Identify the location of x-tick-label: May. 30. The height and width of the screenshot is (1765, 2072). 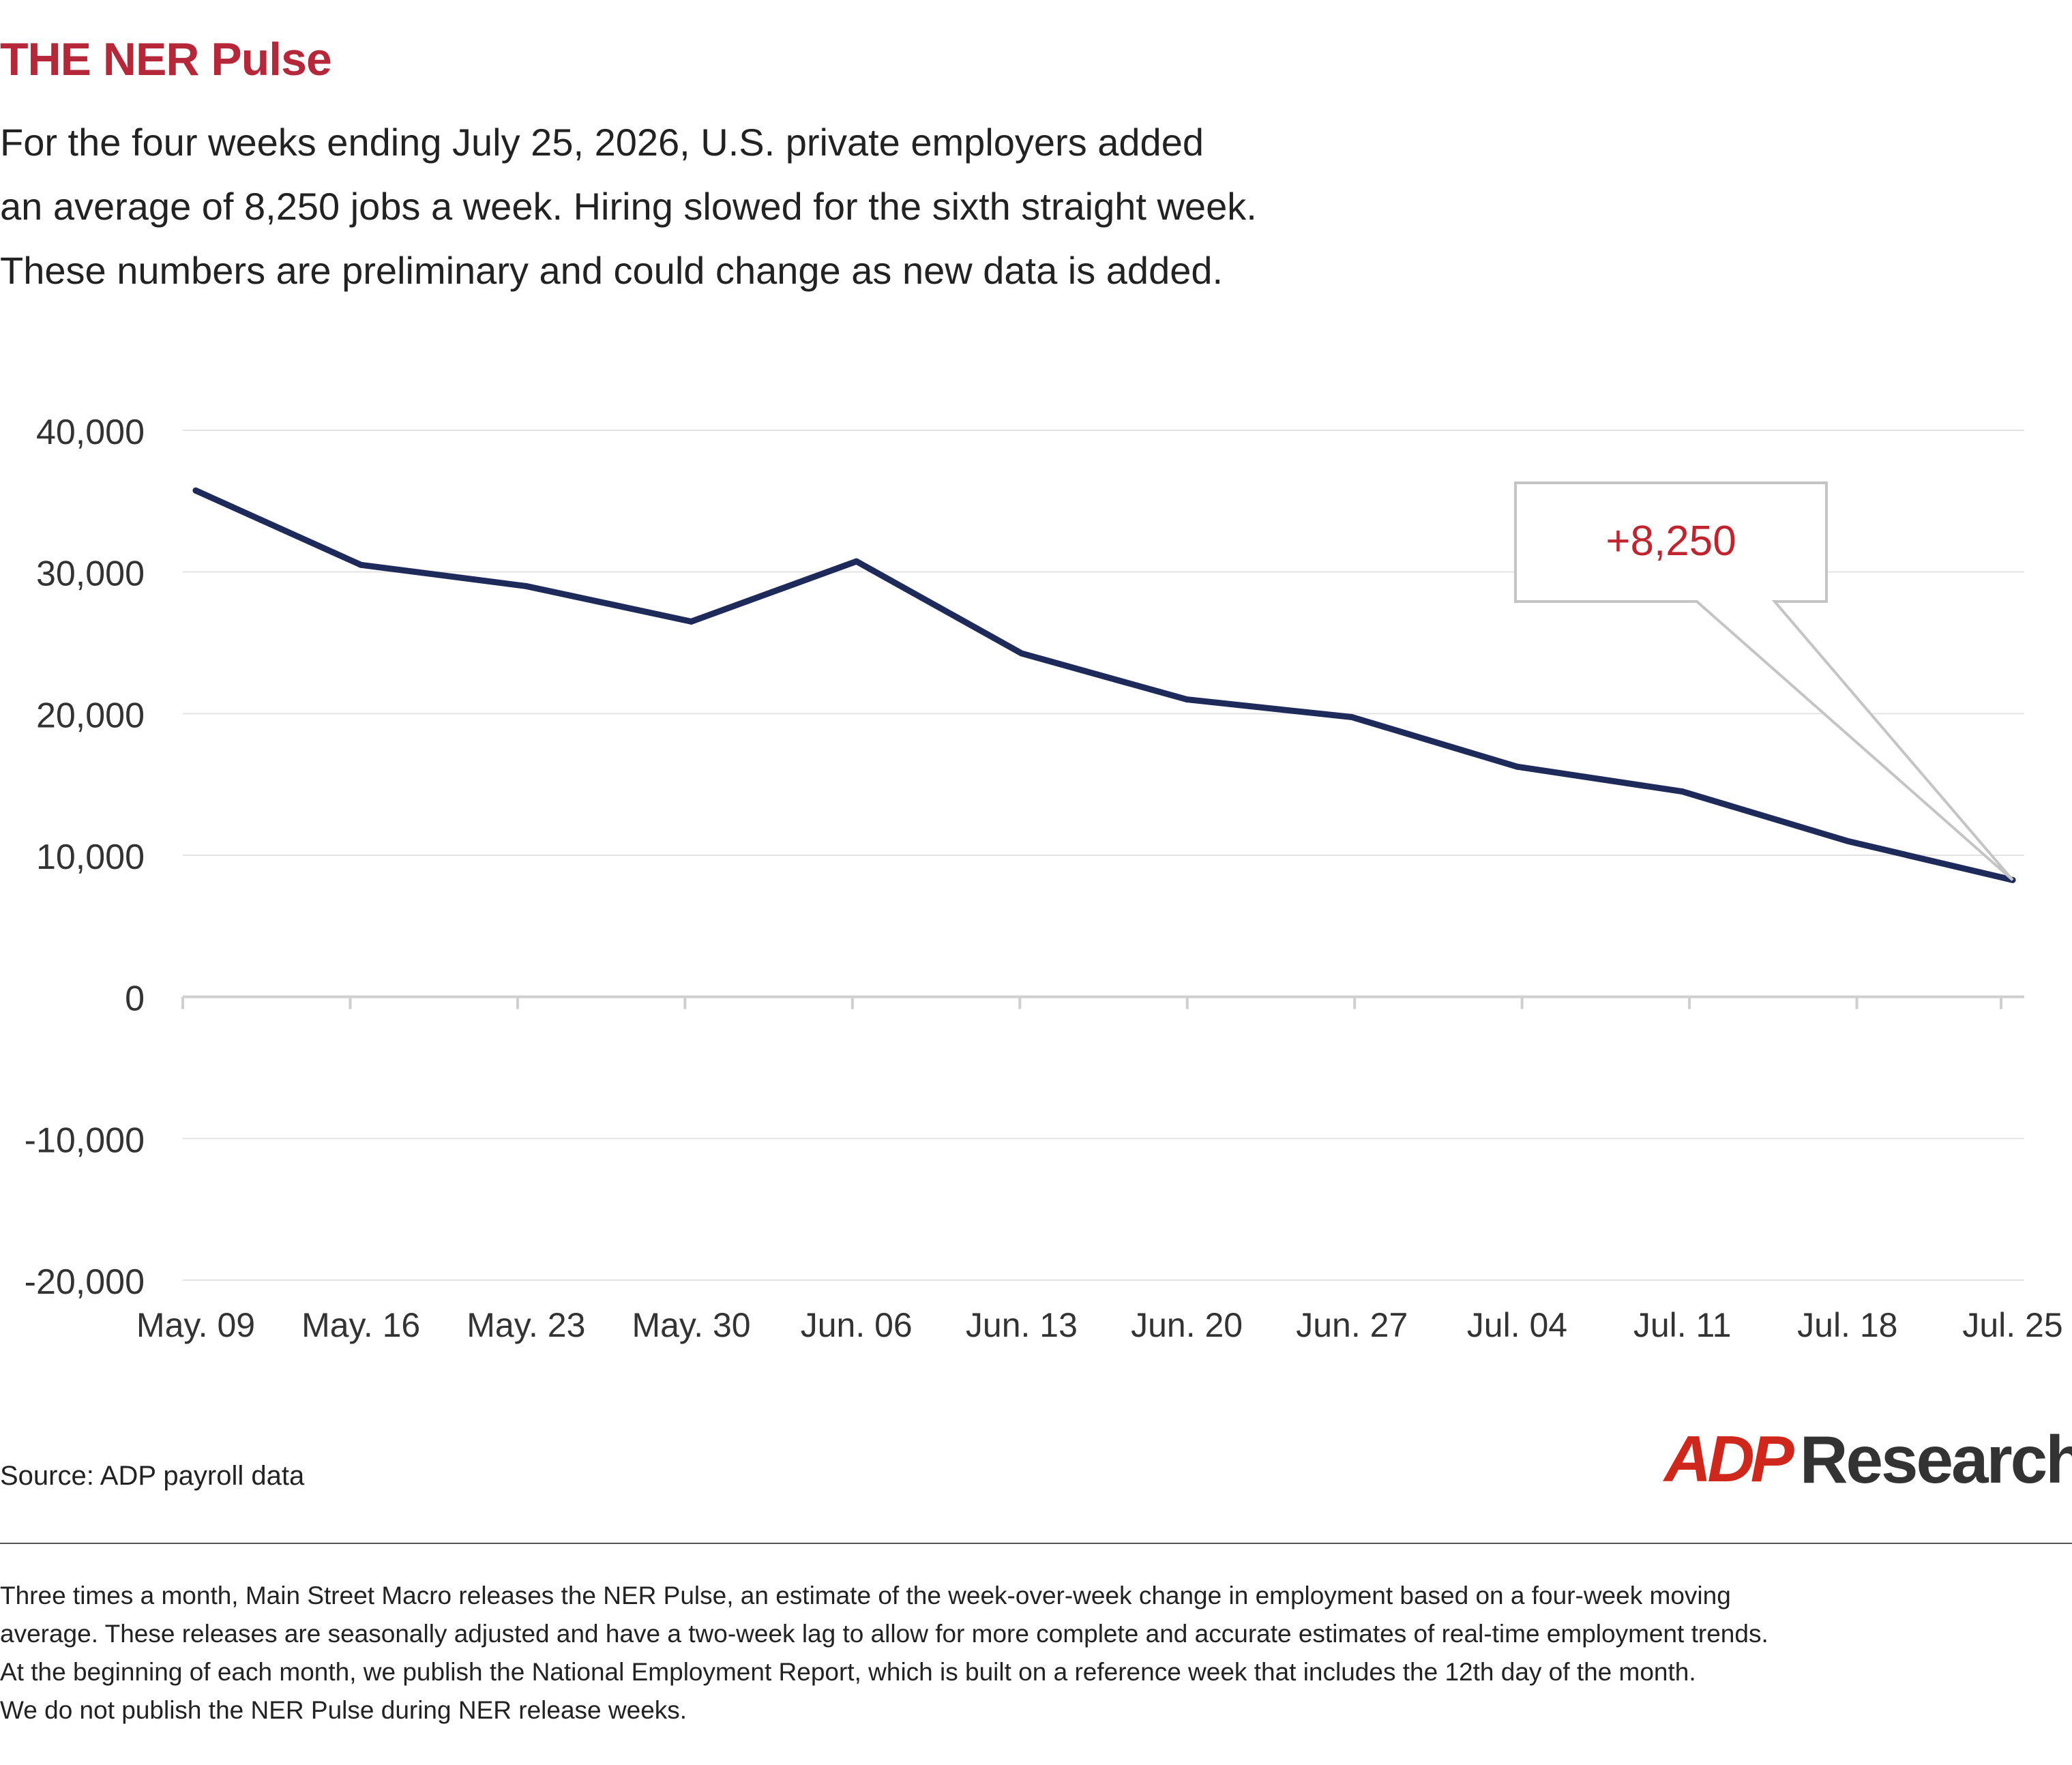
(691, 1325).